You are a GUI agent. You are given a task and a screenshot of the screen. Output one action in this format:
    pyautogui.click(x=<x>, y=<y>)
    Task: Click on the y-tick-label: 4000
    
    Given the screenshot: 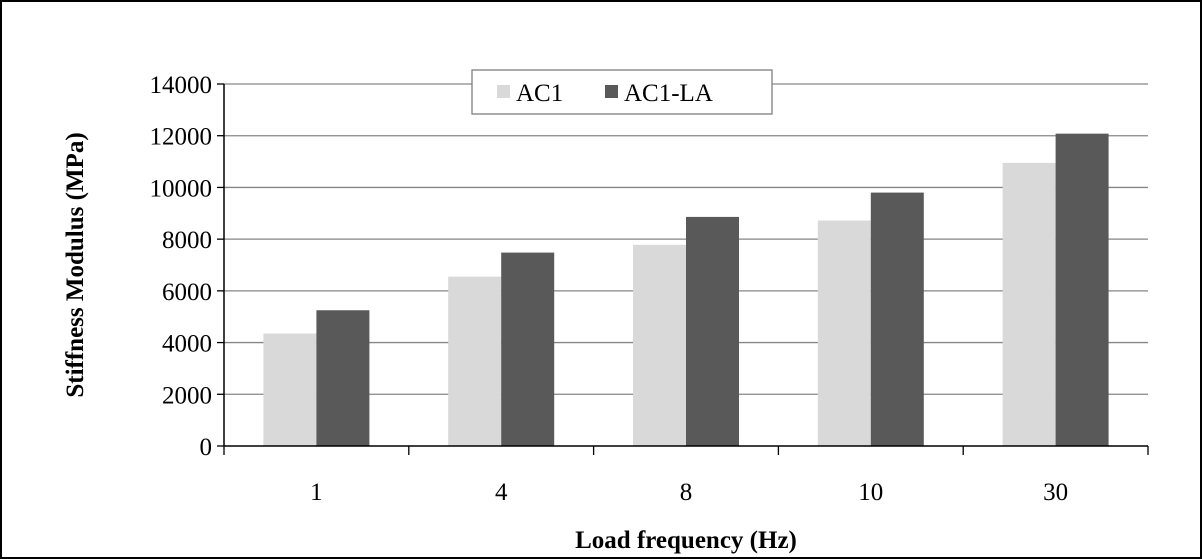 What is the action you would take?
    pyautogui.click(x=187, y=344)
    